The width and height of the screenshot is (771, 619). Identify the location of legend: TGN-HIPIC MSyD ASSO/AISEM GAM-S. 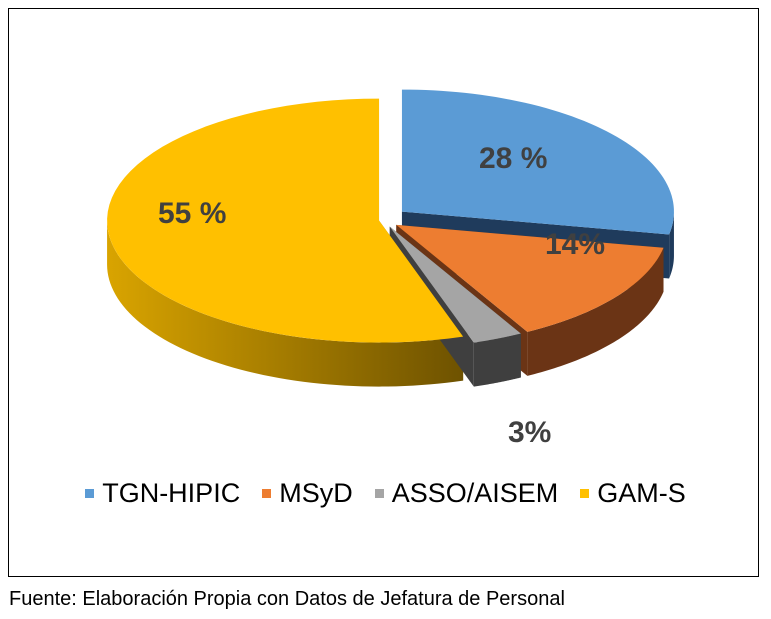
(385, 493).